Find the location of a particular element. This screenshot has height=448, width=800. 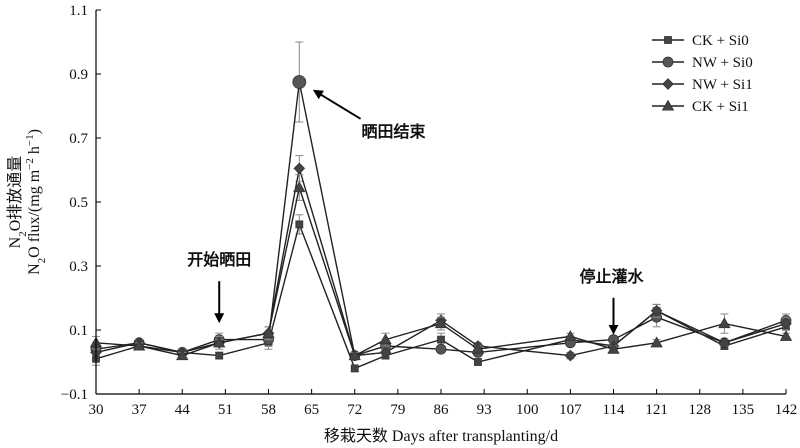

y-tick-label: 0.1 is located at coordinates (78, 331).